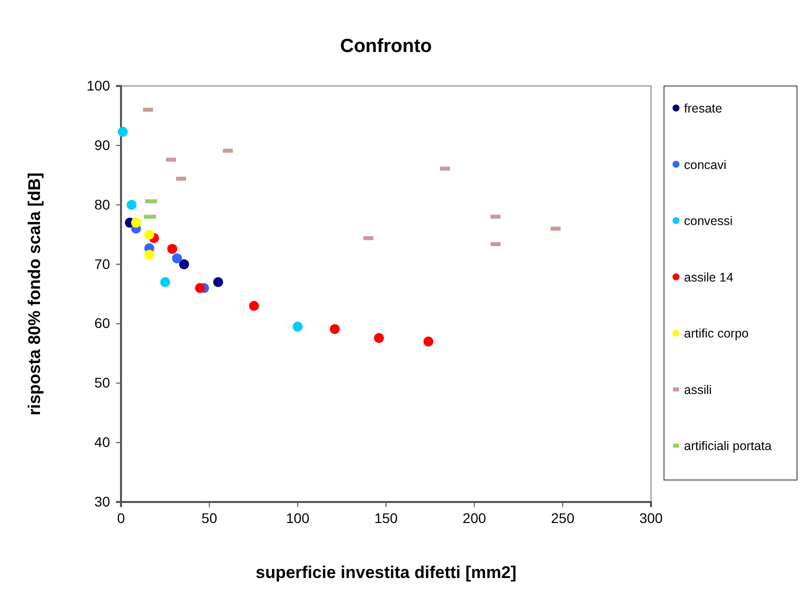 The height and width of the screenshot is (596, 804). What do you see at coordinates (102, 382) in the screenshot?
I see `y-tick-label: 50` at bounding box center [102, 382].